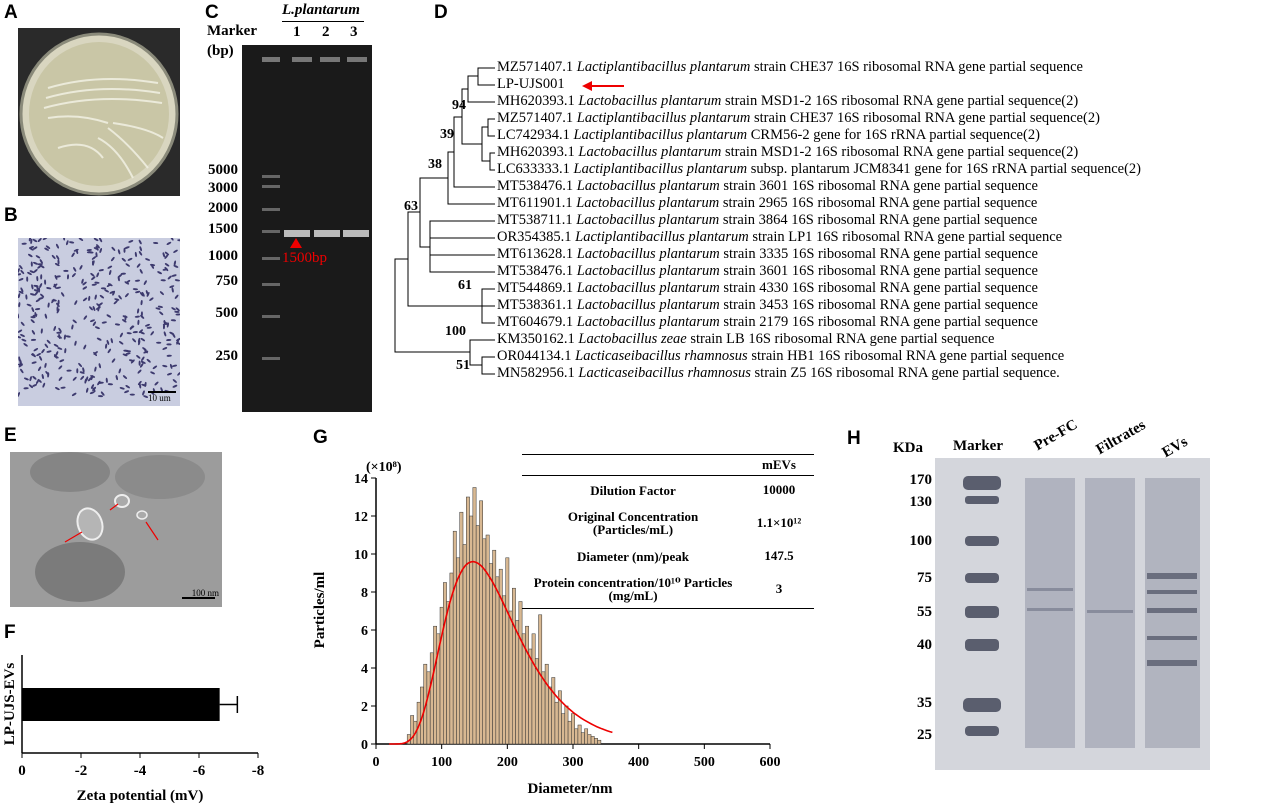 The width and height of the screenshot is (1268, 805). I want to click on gel-bands, so click(315, 208).